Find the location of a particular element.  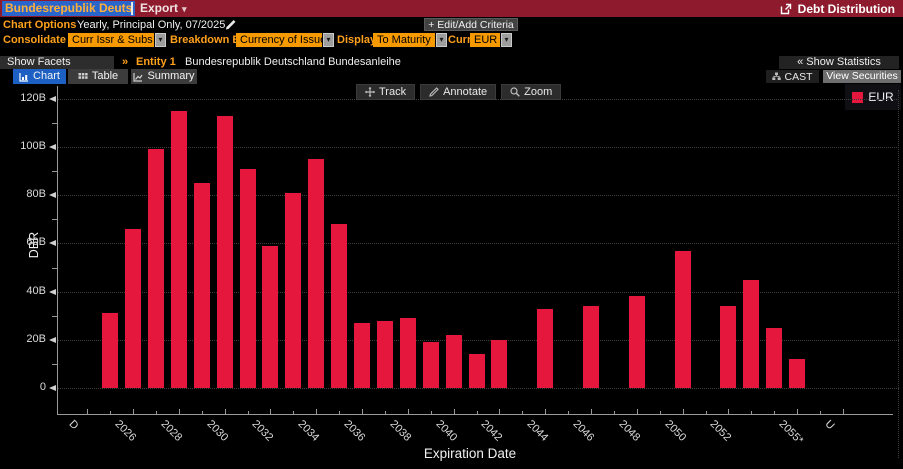

edit-add-criteria-button: + Edit/Add Criteria is located at coordinates (471, 24).